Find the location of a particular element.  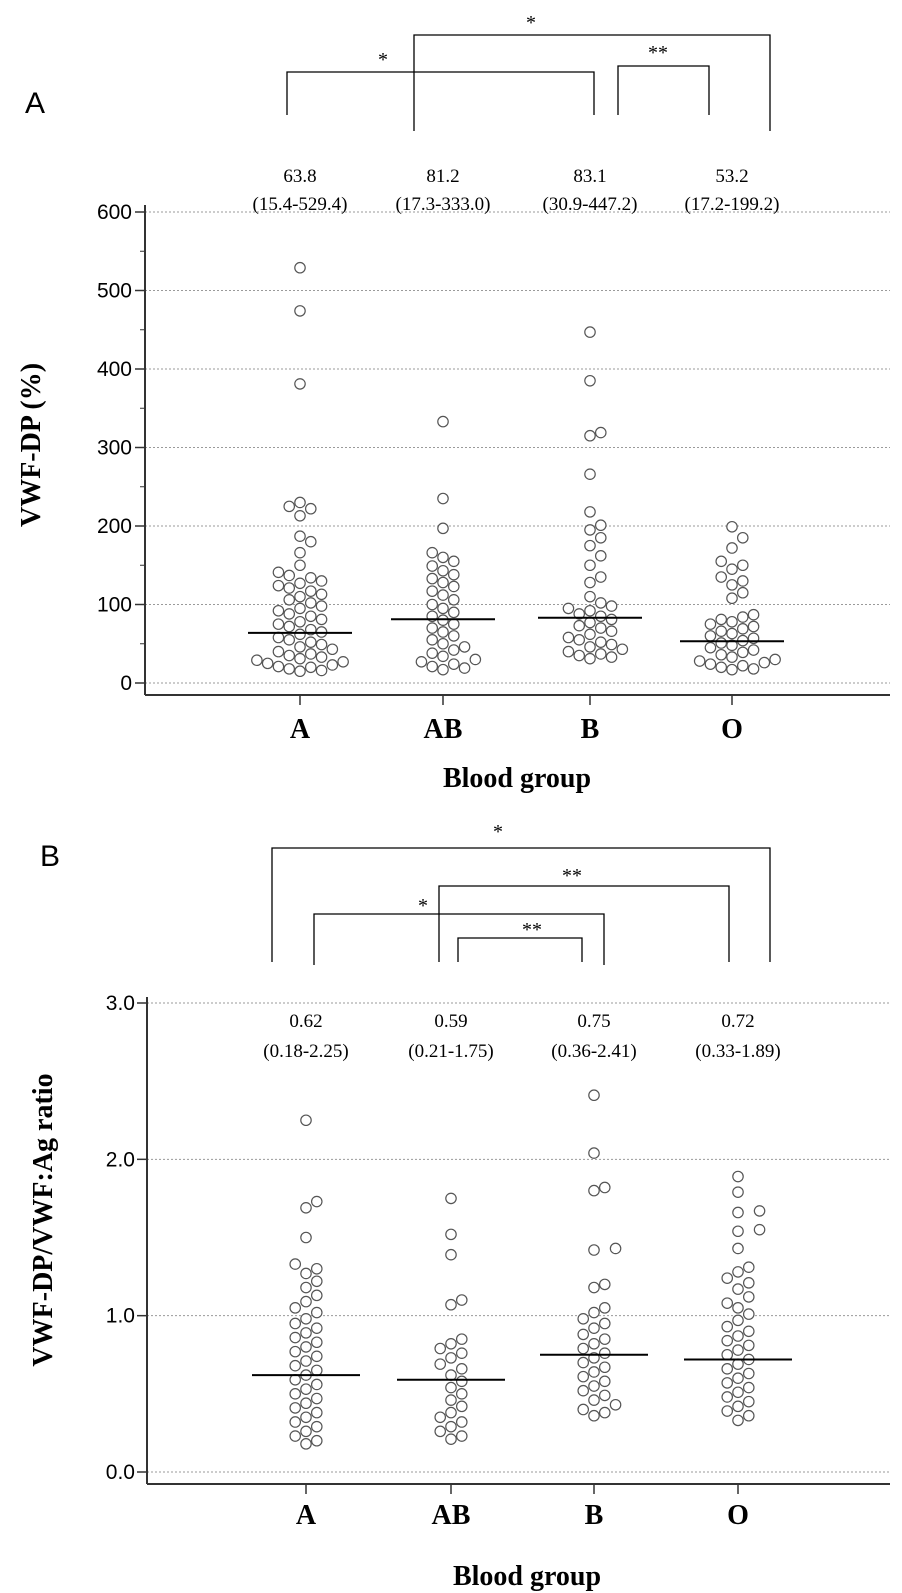

y-tick-label: 200 is located at coordinates (114, 526).